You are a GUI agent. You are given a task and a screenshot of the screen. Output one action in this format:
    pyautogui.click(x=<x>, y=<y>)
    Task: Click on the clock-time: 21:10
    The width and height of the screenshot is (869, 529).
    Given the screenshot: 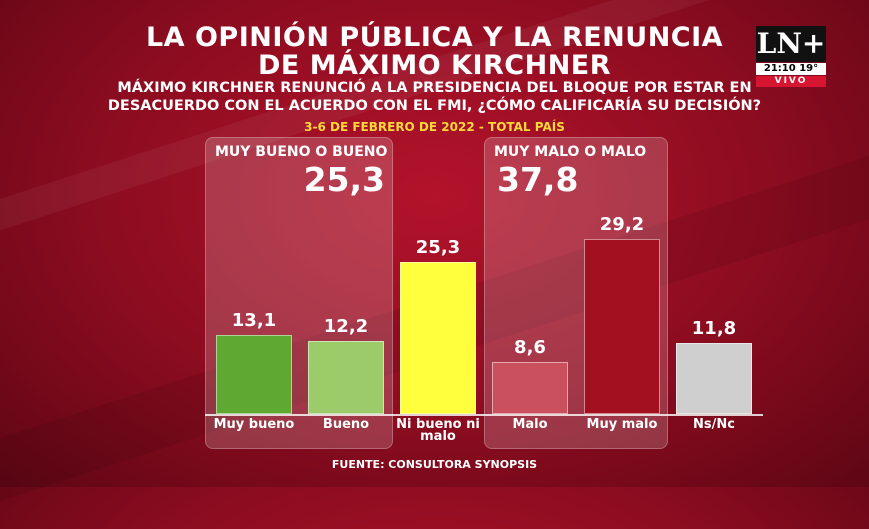 What is the action you would take?
    pyautogui.click(x=779, y=68)
    